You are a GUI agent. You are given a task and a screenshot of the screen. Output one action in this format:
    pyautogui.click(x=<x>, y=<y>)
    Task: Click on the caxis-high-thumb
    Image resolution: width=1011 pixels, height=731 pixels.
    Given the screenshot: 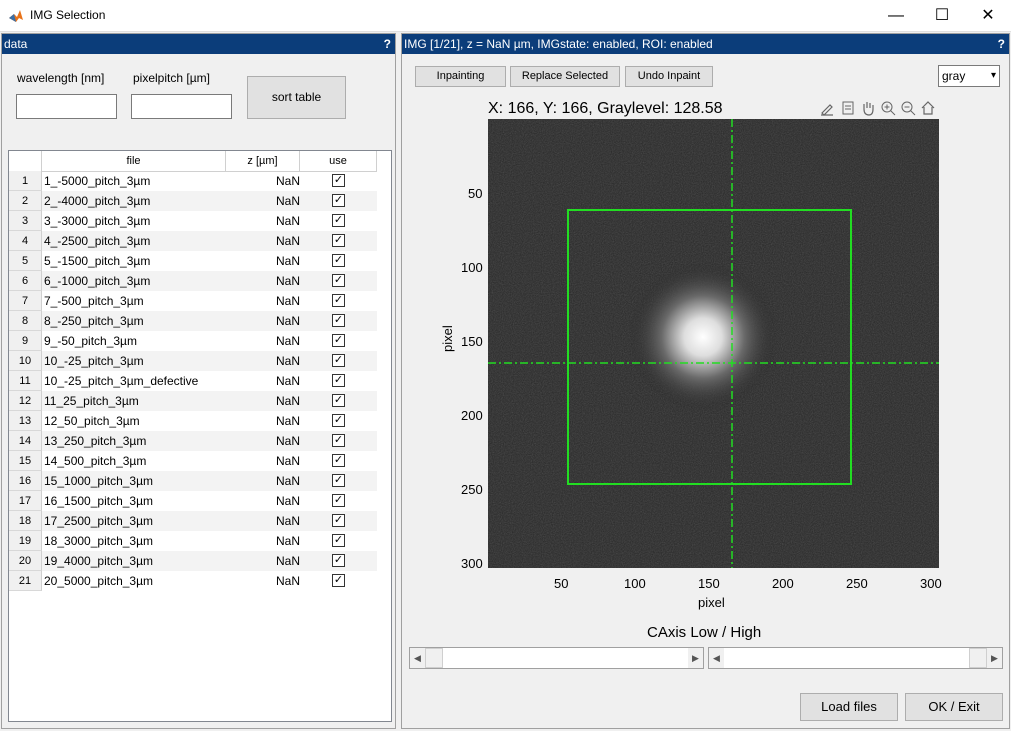 What is the action you would take?
    pyautogui.click(x=978, y=658)
    